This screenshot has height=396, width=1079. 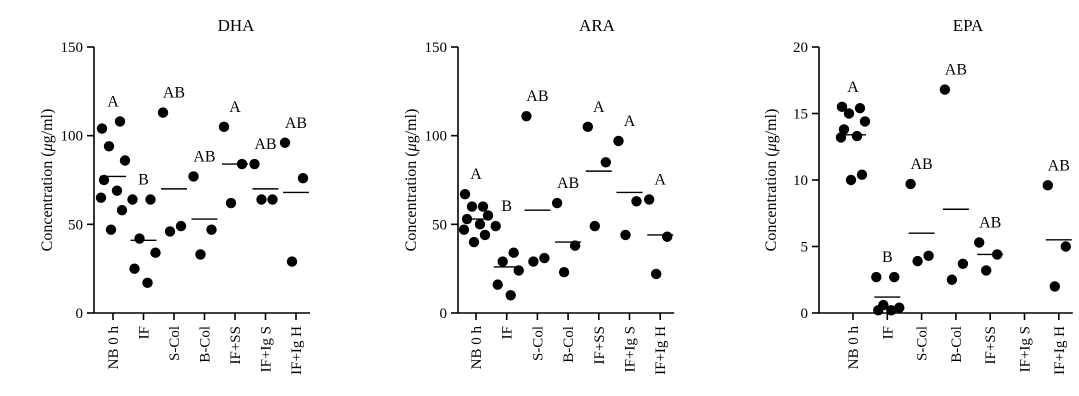 I want to click on chart-title: DHA, so click(x=237, y=25).